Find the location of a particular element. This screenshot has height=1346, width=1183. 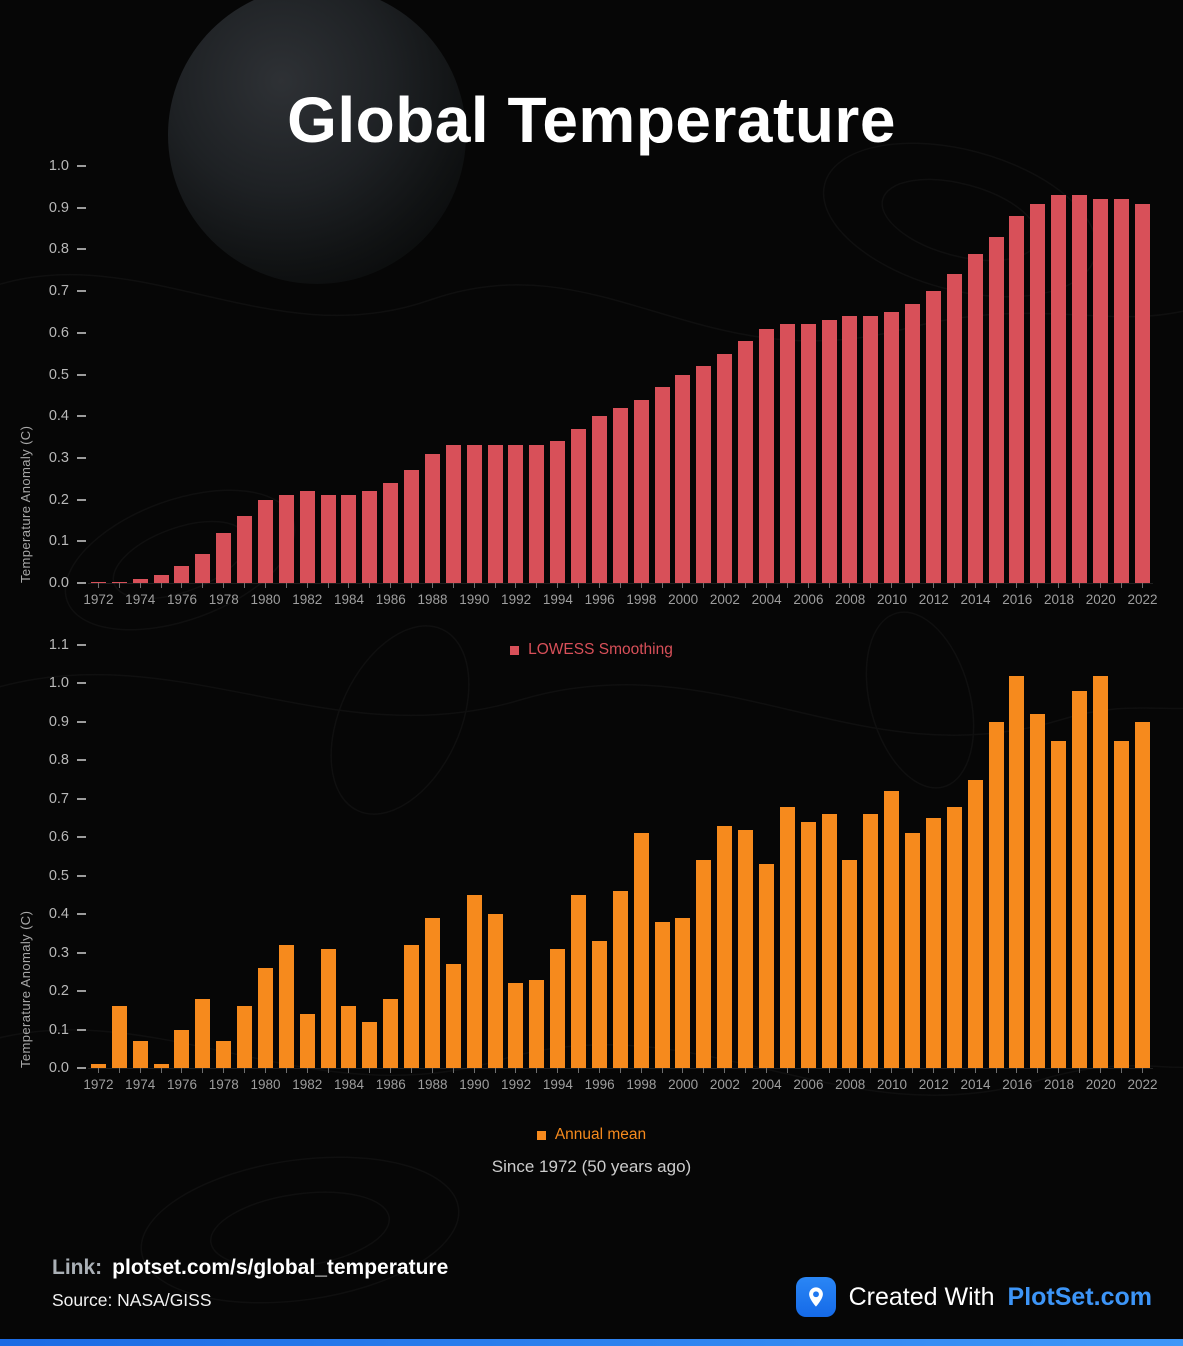

x-label: 2010 is located at coordinates (891, 1084).